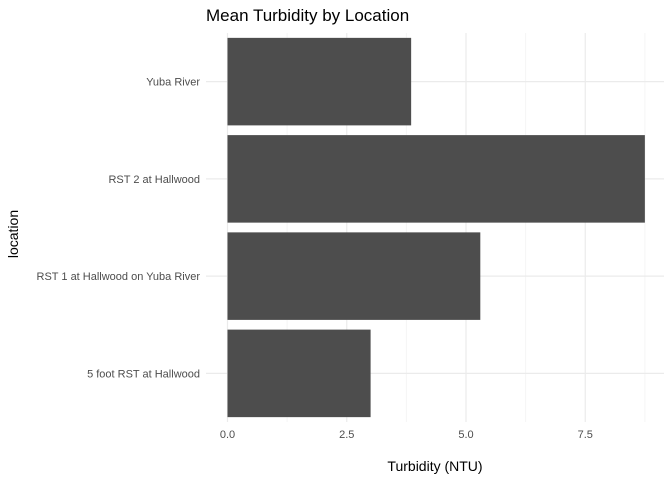 The height and width of the screenshot is (480, 672). I want to click on x-tick-labels: 0.0 2.5 5.0 7.5, so click(406, 435).